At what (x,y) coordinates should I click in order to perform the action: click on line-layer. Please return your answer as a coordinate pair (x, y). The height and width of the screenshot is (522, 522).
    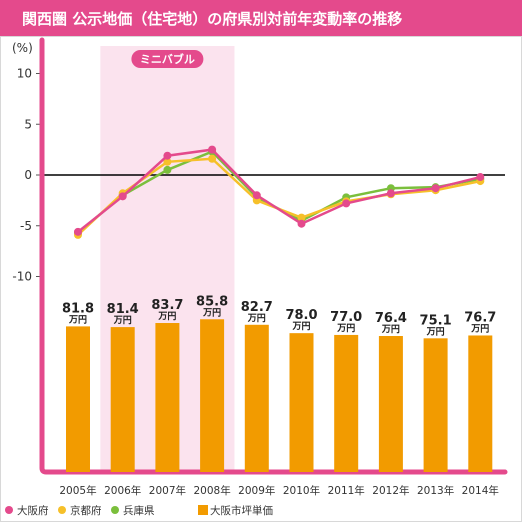
    Looking at the image, I should click on (279, 192).